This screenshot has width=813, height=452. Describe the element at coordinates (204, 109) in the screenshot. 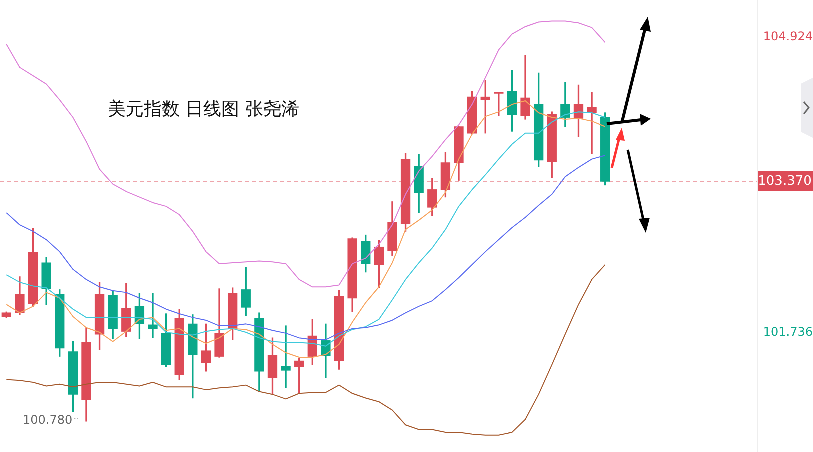

I see `text: 美元指数 日线图 张尧浠` at that location.